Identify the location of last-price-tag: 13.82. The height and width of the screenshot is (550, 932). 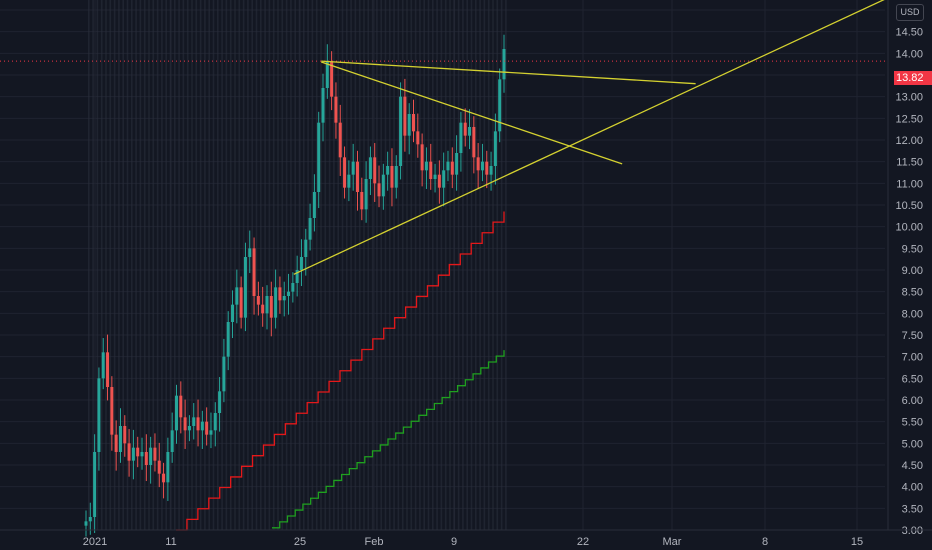
(913, 78).